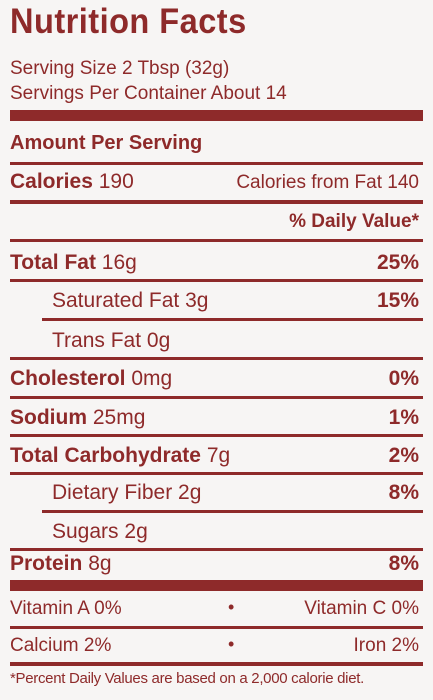 The width and height of the screenshot is (433, 700). Describe the element at coordinates (216, 221) in the screenshot. I see `daily-value-header-row: % Daily Value*` at that location.